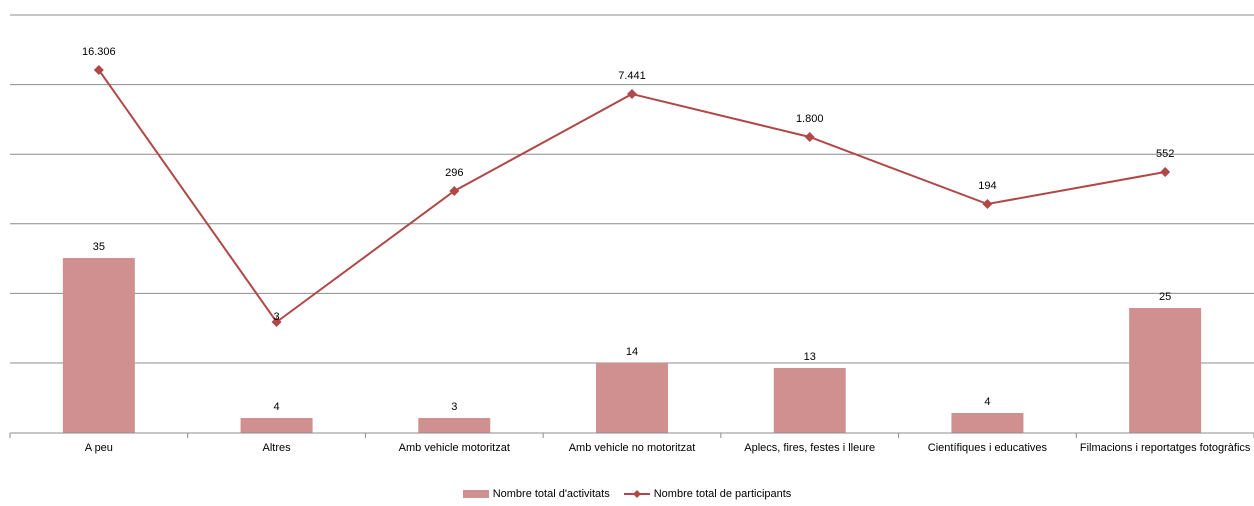 Image resolution: width=1254 pixels, height=506 pixels. What do you see at coordinates (551, 494) in the screenshot?
I see `legend-label-activitats: Nombre total d'activitats` at bounding box center [551, 494].